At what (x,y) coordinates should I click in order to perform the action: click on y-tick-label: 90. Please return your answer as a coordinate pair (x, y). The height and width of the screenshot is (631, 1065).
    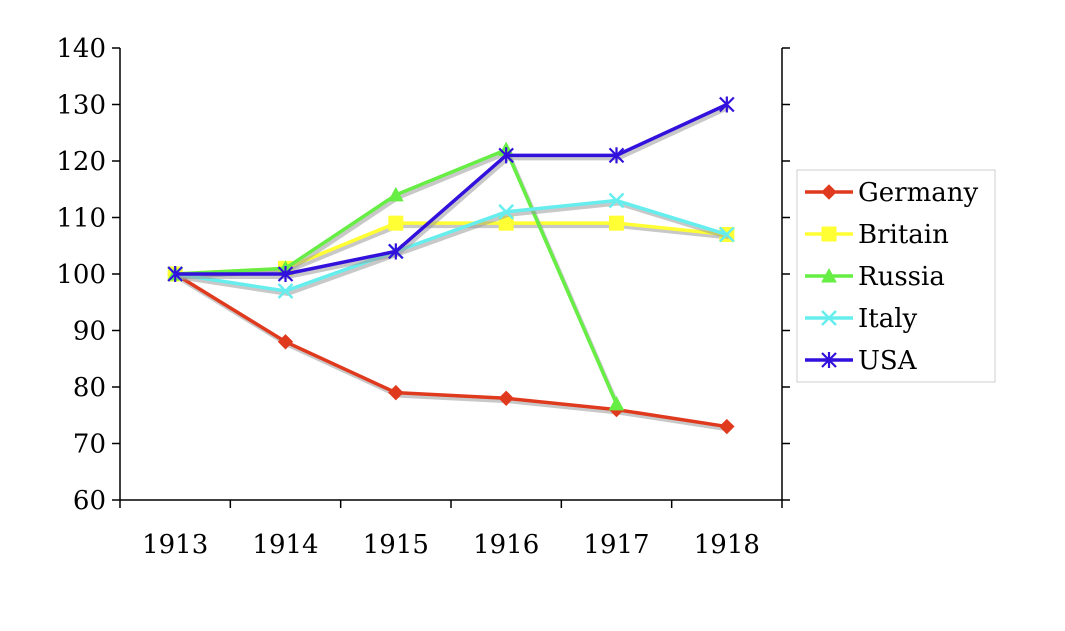
    Looking at the image, I should click on (89, 332).